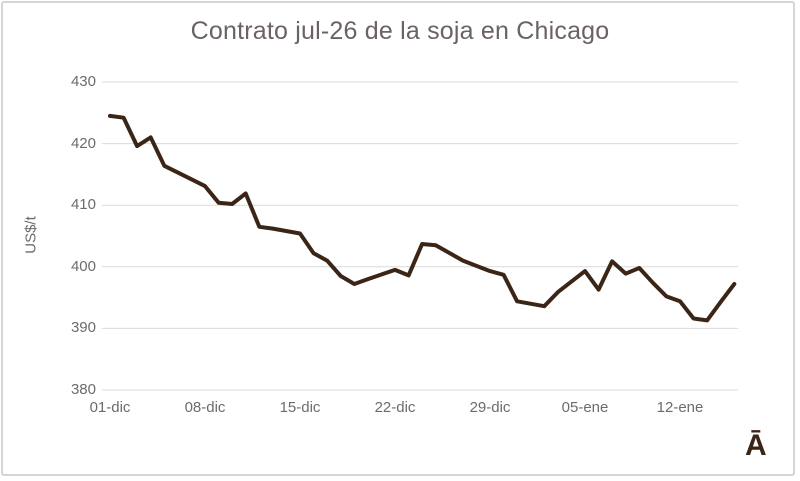 This screenshot has width=800, height=481. I want to click on chart-title: Contrato jul-26 de la soja en Chicago, so click(400, 31).